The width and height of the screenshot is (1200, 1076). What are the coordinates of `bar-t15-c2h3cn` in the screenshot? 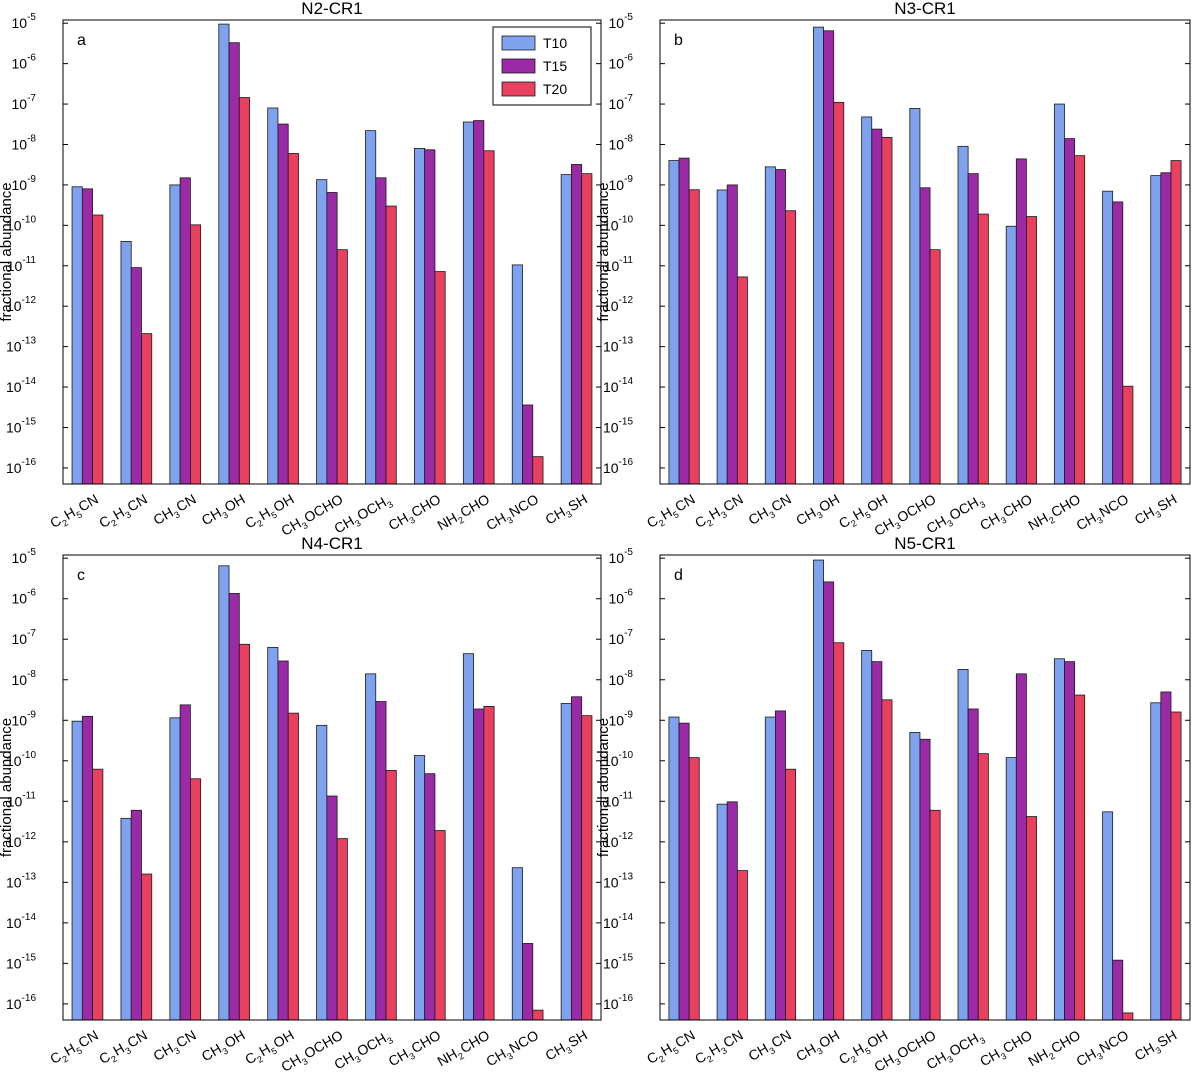 It's located at (136, 376).